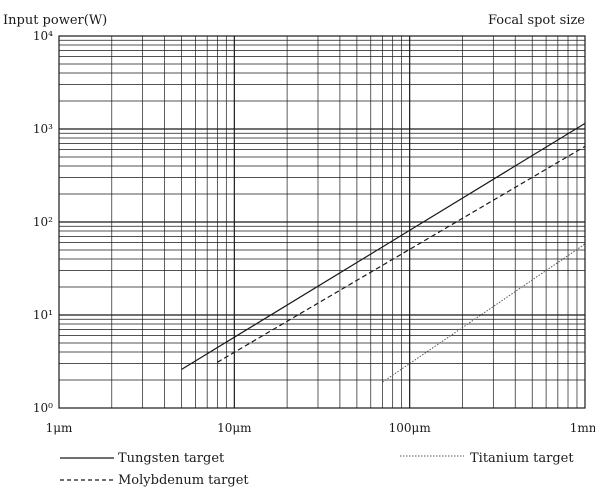  I want to click on y-tick-label: 10⁰, so click(43, 408).